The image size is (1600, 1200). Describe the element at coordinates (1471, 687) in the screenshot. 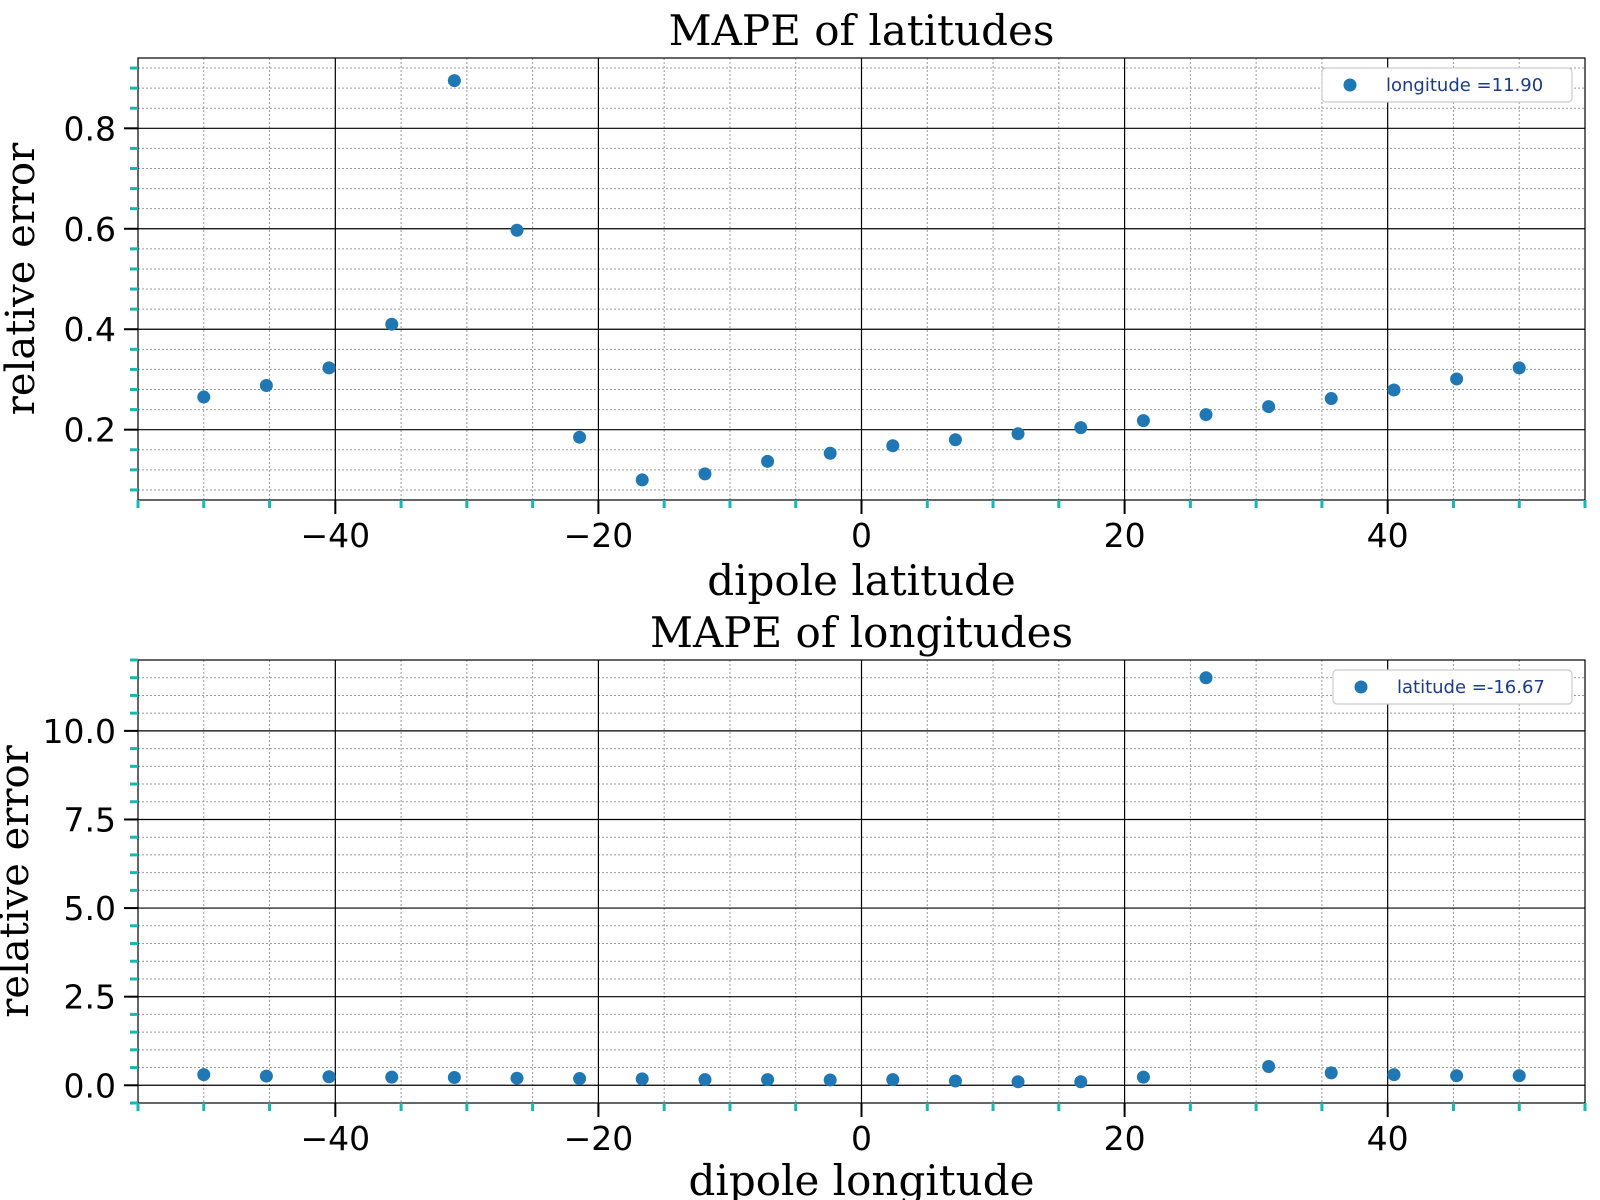

I see `legend-label: latitude =-16.67` at that location.